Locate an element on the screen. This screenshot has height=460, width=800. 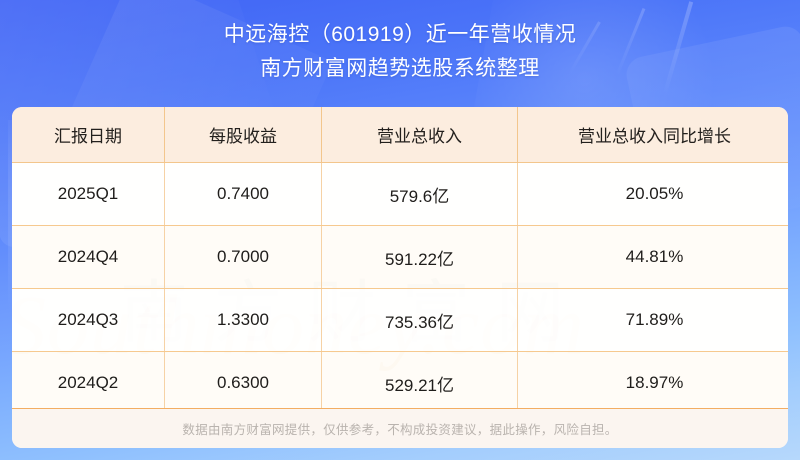
column-header-growth: 营业总收入同比增长 is located at coordinates (652, 135).